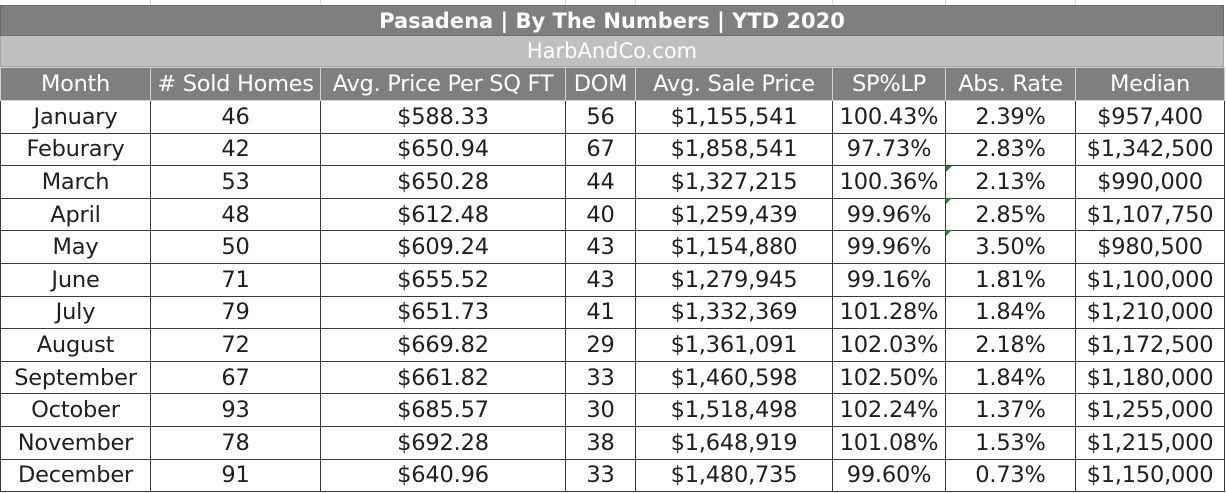  Describe the element at coordinates (443, 149) in the screenshot. I see `cell-price-per-sqft: $650.94` at that location.